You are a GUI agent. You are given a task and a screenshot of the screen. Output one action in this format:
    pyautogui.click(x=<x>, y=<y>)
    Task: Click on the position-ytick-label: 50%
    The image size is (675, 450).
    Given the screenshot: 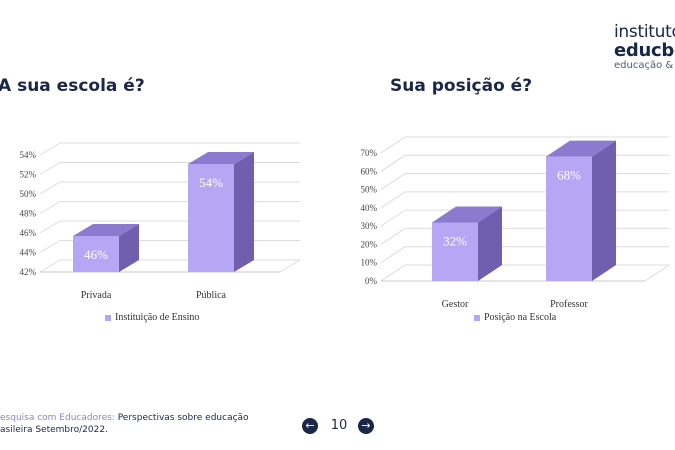 What is the action you would take?
    pyautogui.click(x=369, y=190)
    